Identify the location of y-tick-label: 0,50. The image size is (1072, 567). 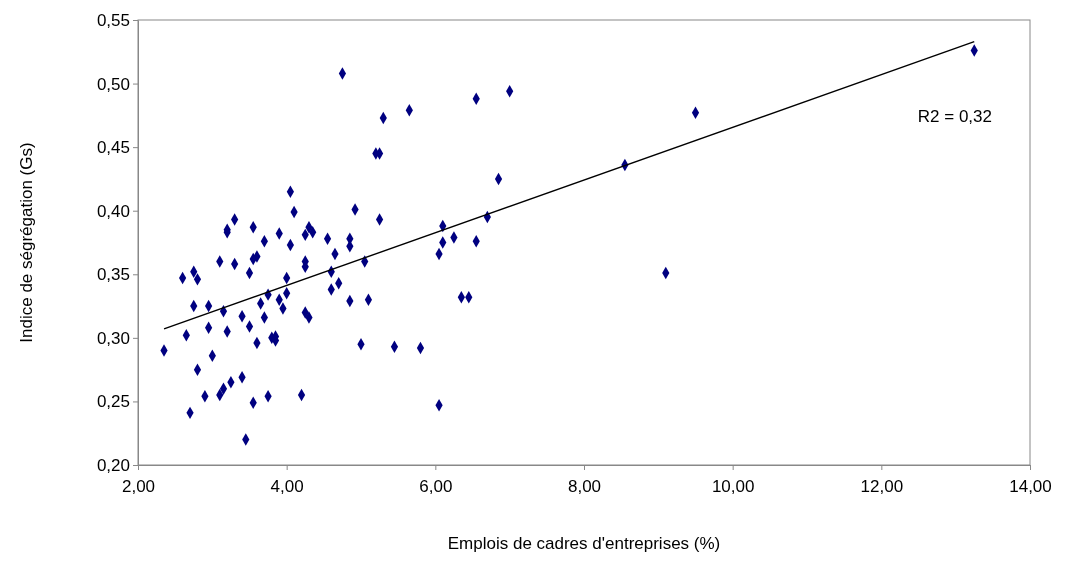
(113, 84).